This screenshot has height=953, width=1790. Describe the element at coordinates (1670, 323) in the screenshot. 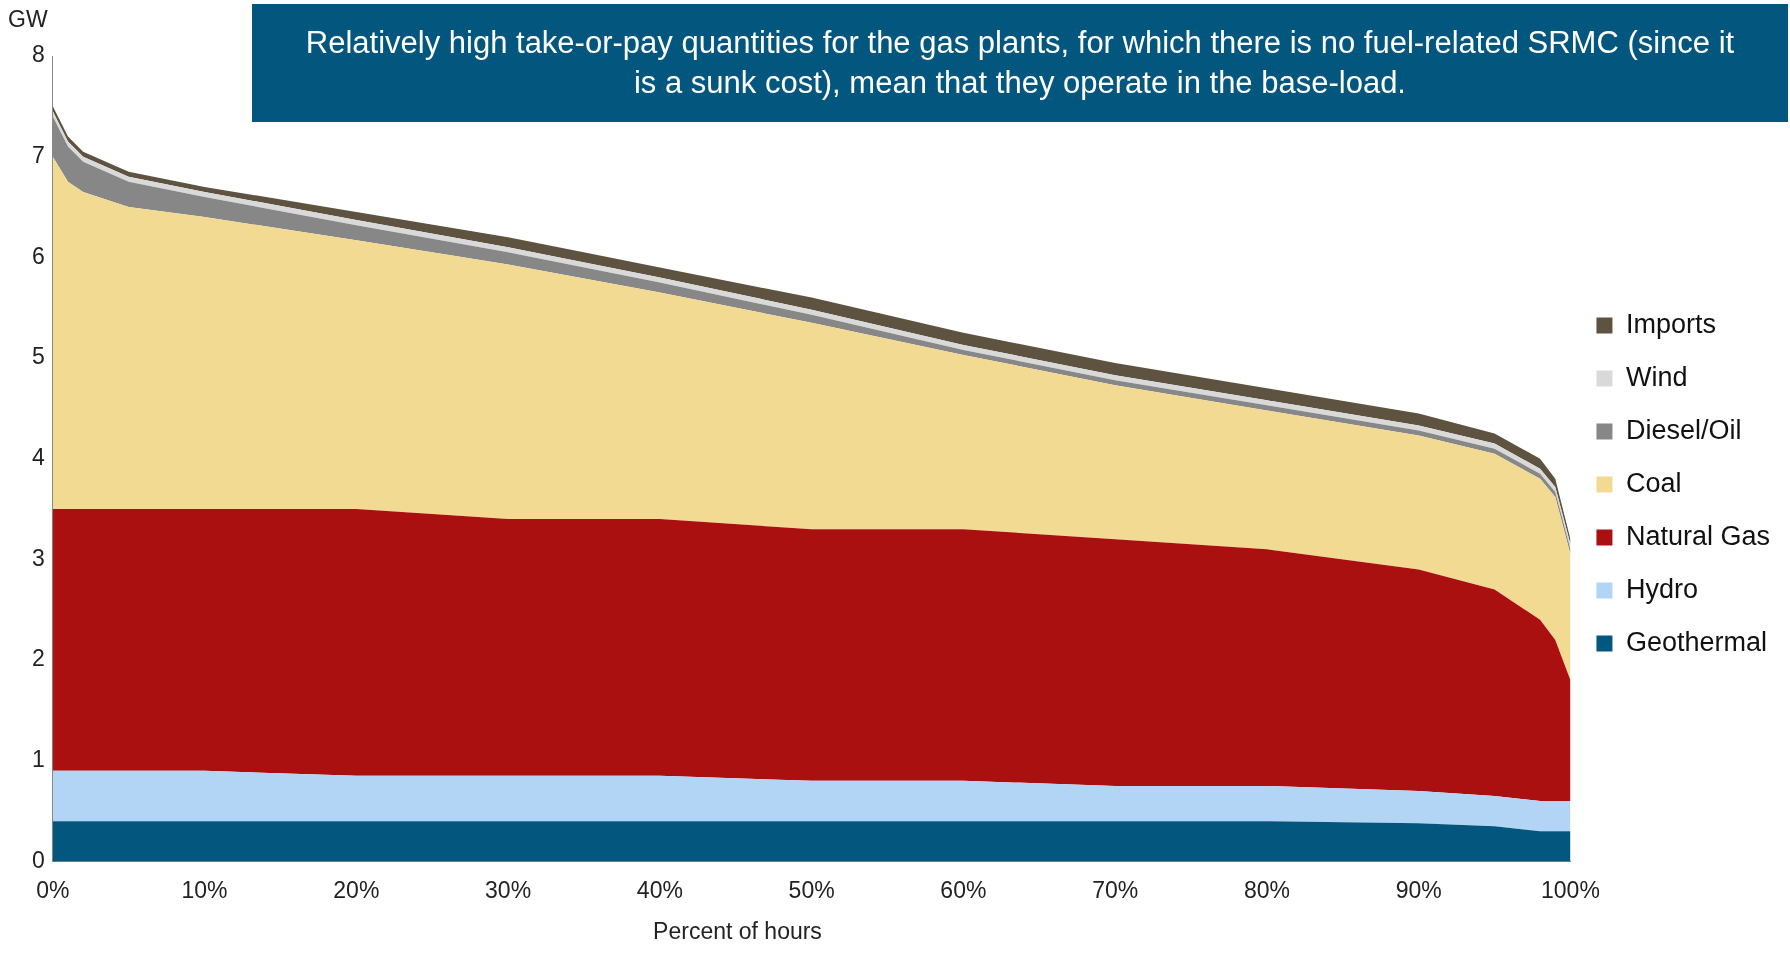

I see `legend-label: Imports` at that location.